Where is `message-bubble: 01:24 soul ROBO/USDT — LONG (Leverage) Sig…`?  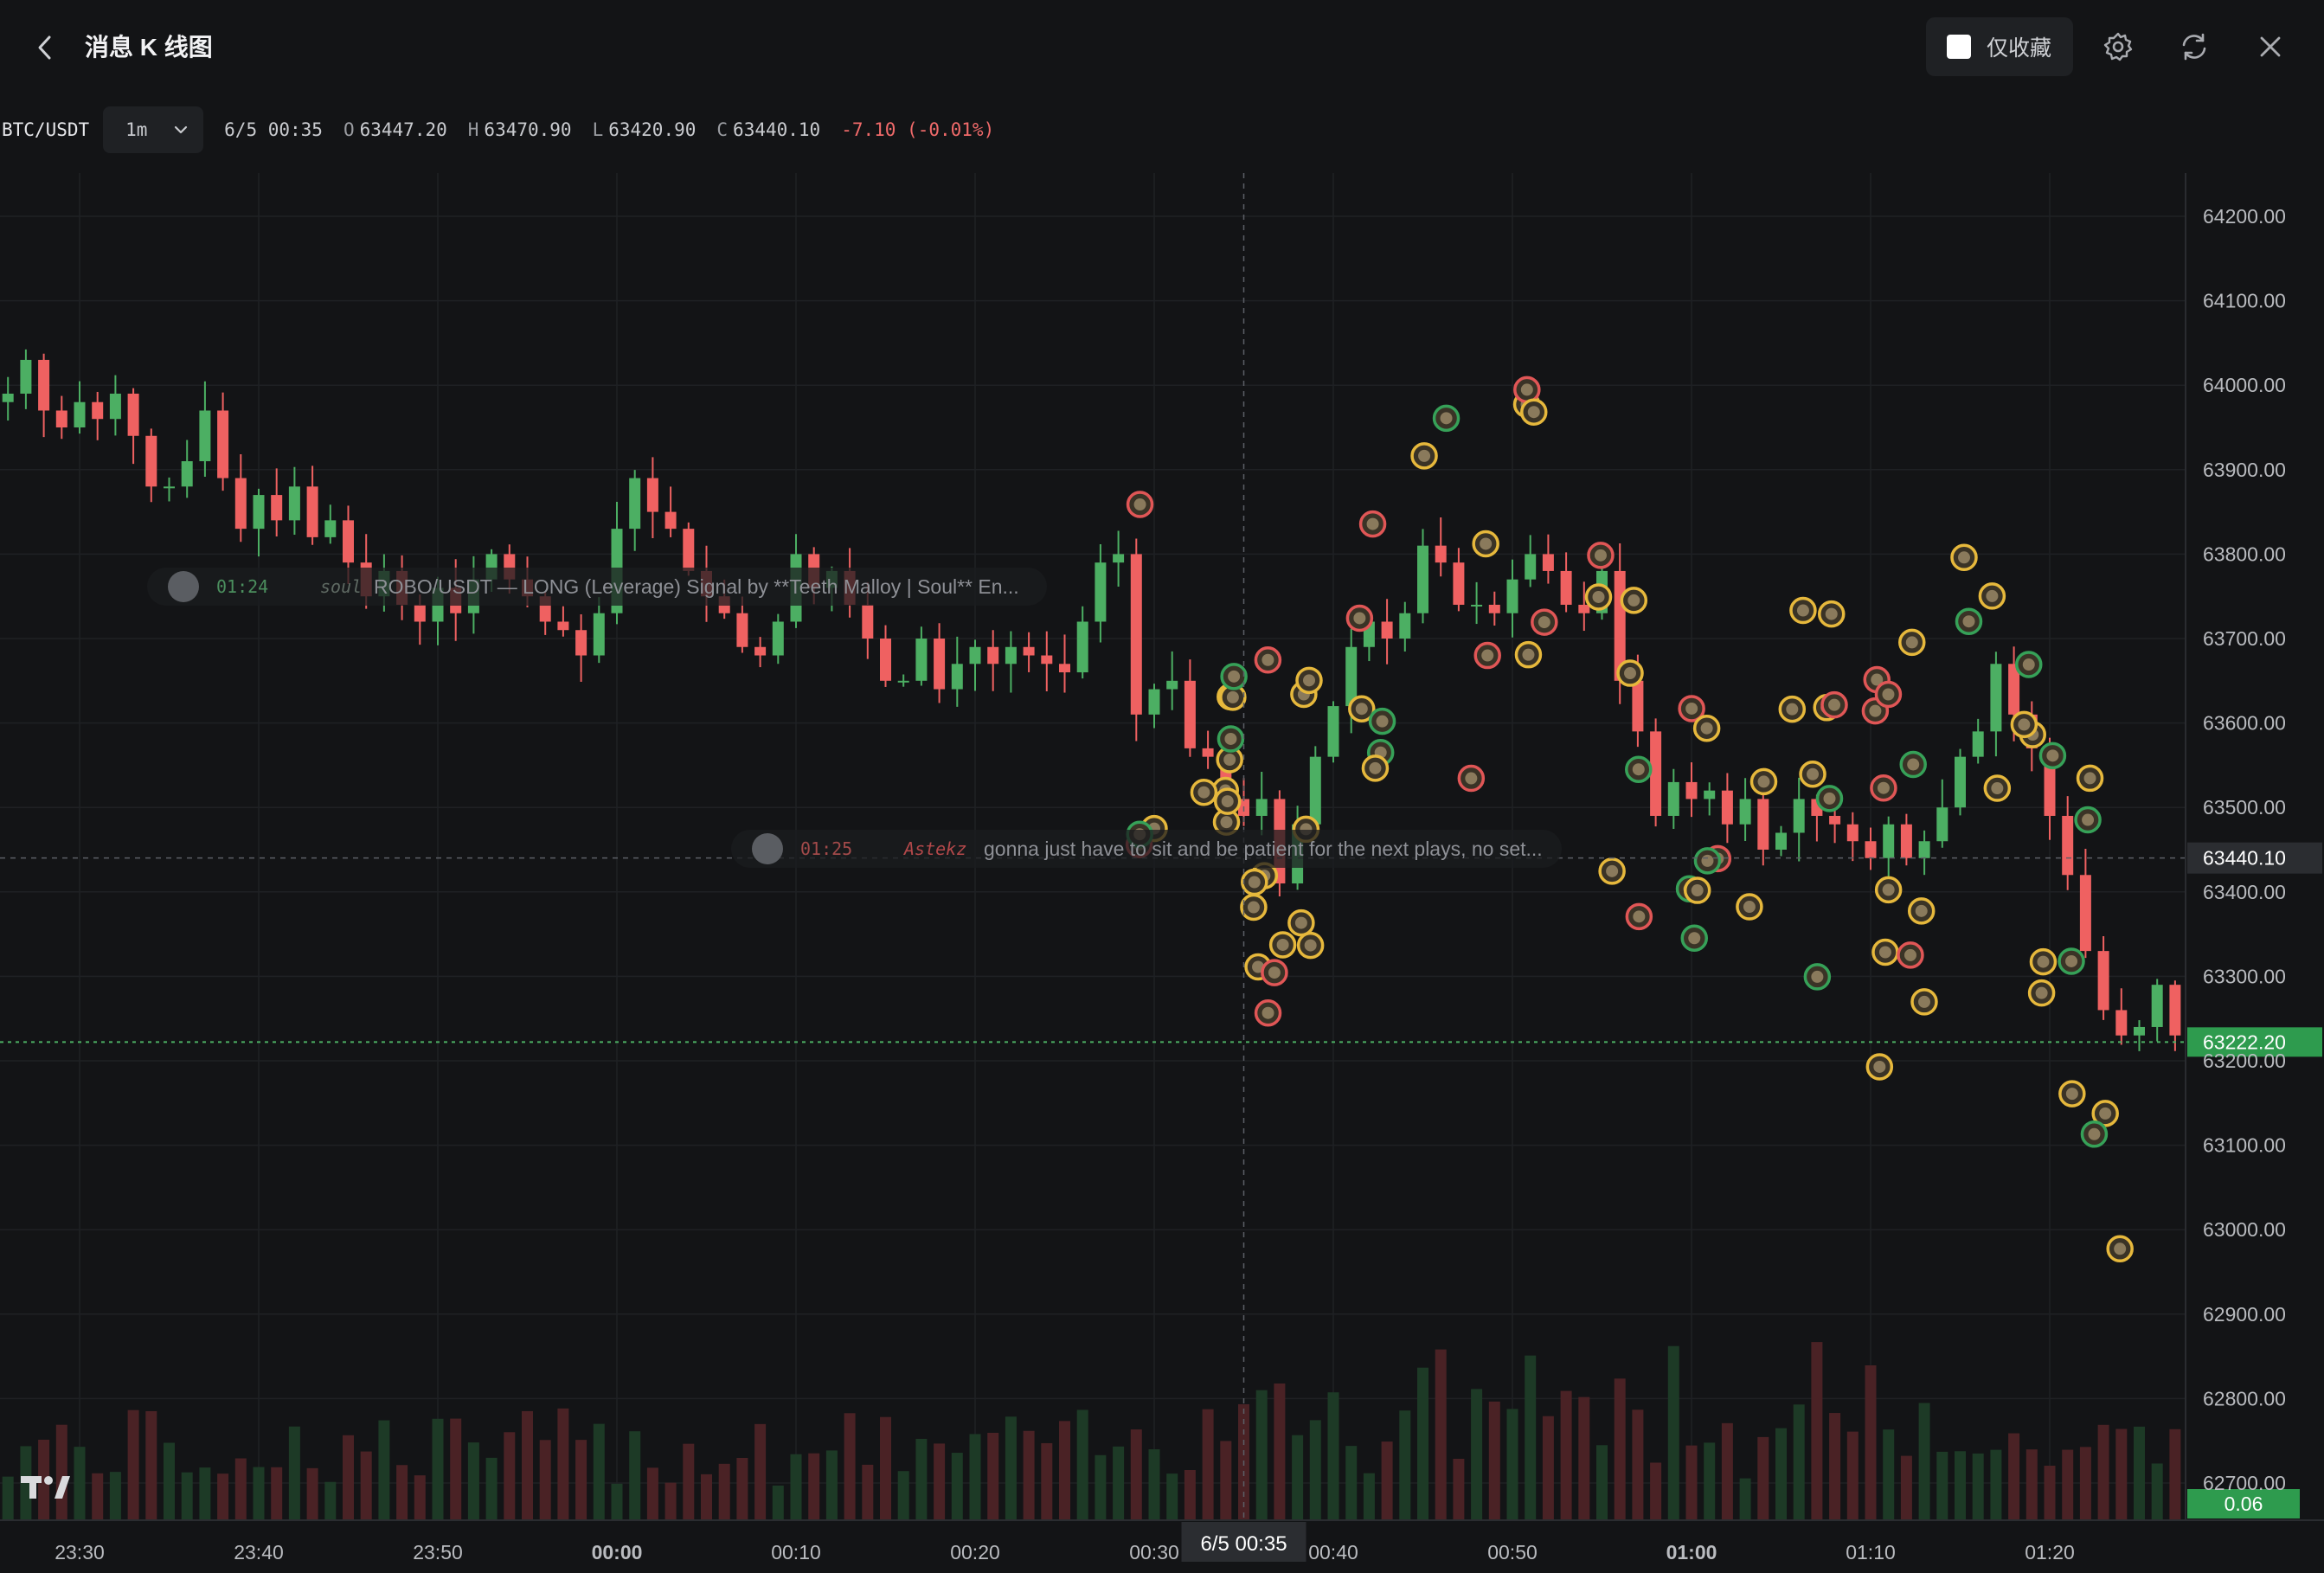 message-bubble: 01:24 soul ROBO/USDT — LONG (Leverage) Sig… is located at coordinates (597, 587).